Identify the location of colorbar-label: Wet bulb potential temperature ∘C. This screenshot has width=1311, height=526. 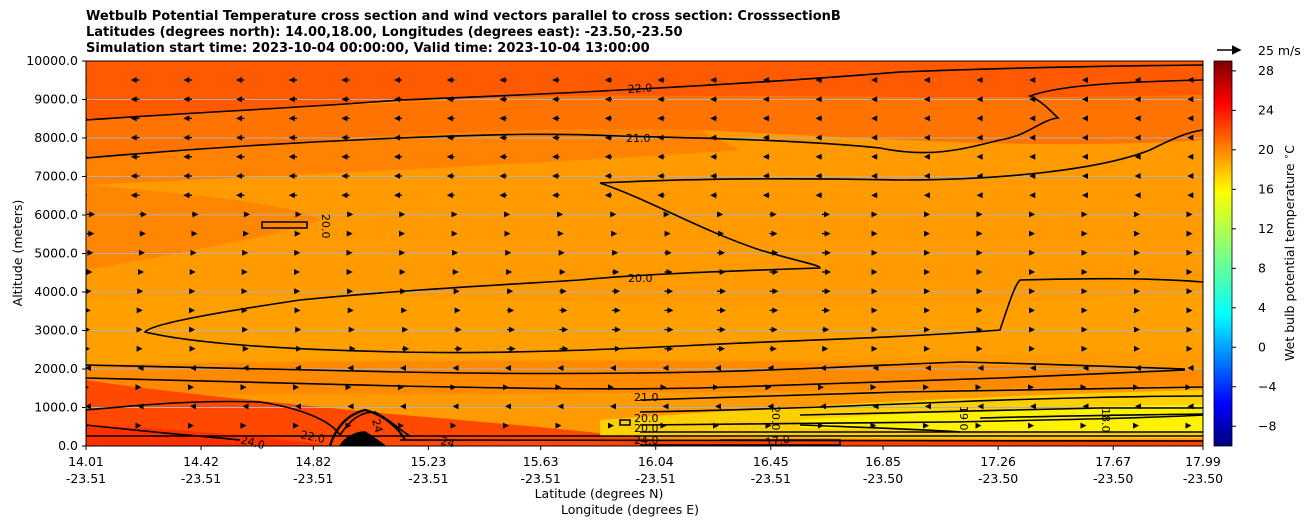
(1289, 253).